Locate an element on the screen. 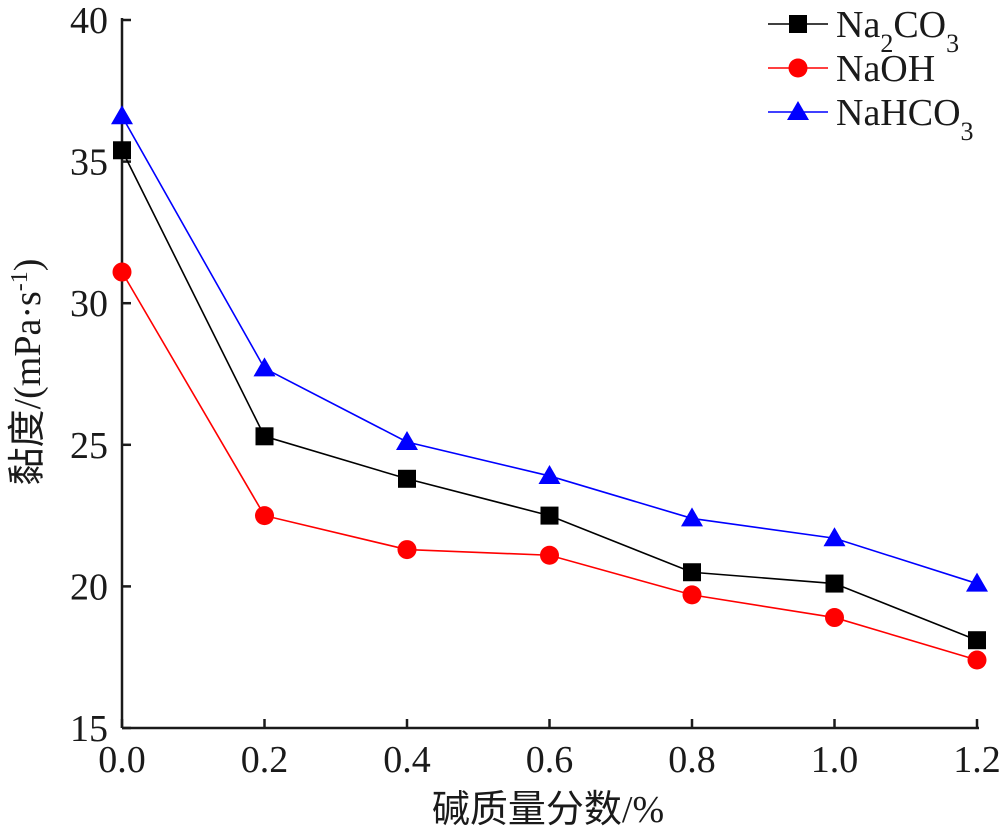  y-tick-label: 40 is located at coordinates (89, 21).